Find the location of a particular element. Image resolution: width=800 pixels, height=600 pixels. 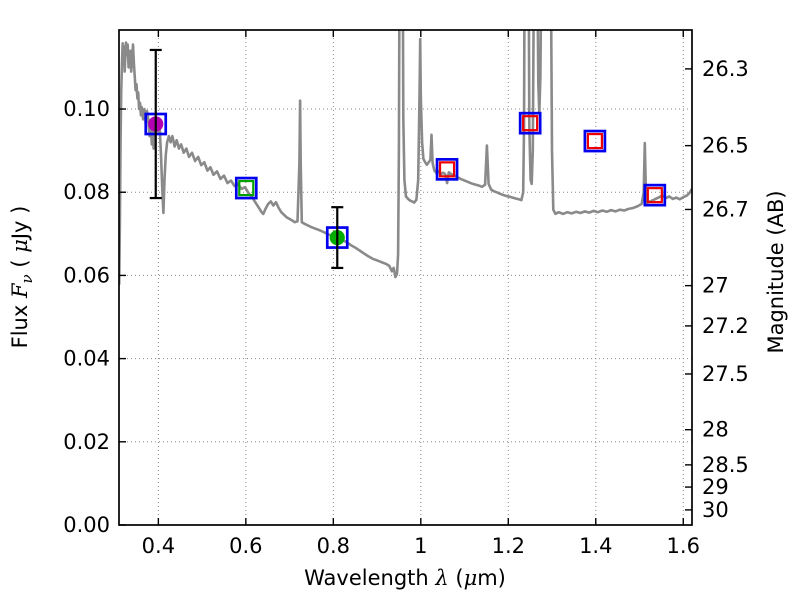

x-tick-label: 0.6 is located at coordinates (245, 546).